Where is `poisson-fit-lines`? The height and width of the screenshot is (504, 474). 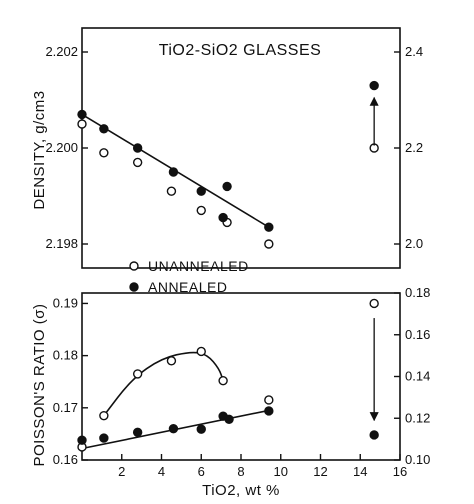 poisson-fit-lines is located at coordinates (175, 400).